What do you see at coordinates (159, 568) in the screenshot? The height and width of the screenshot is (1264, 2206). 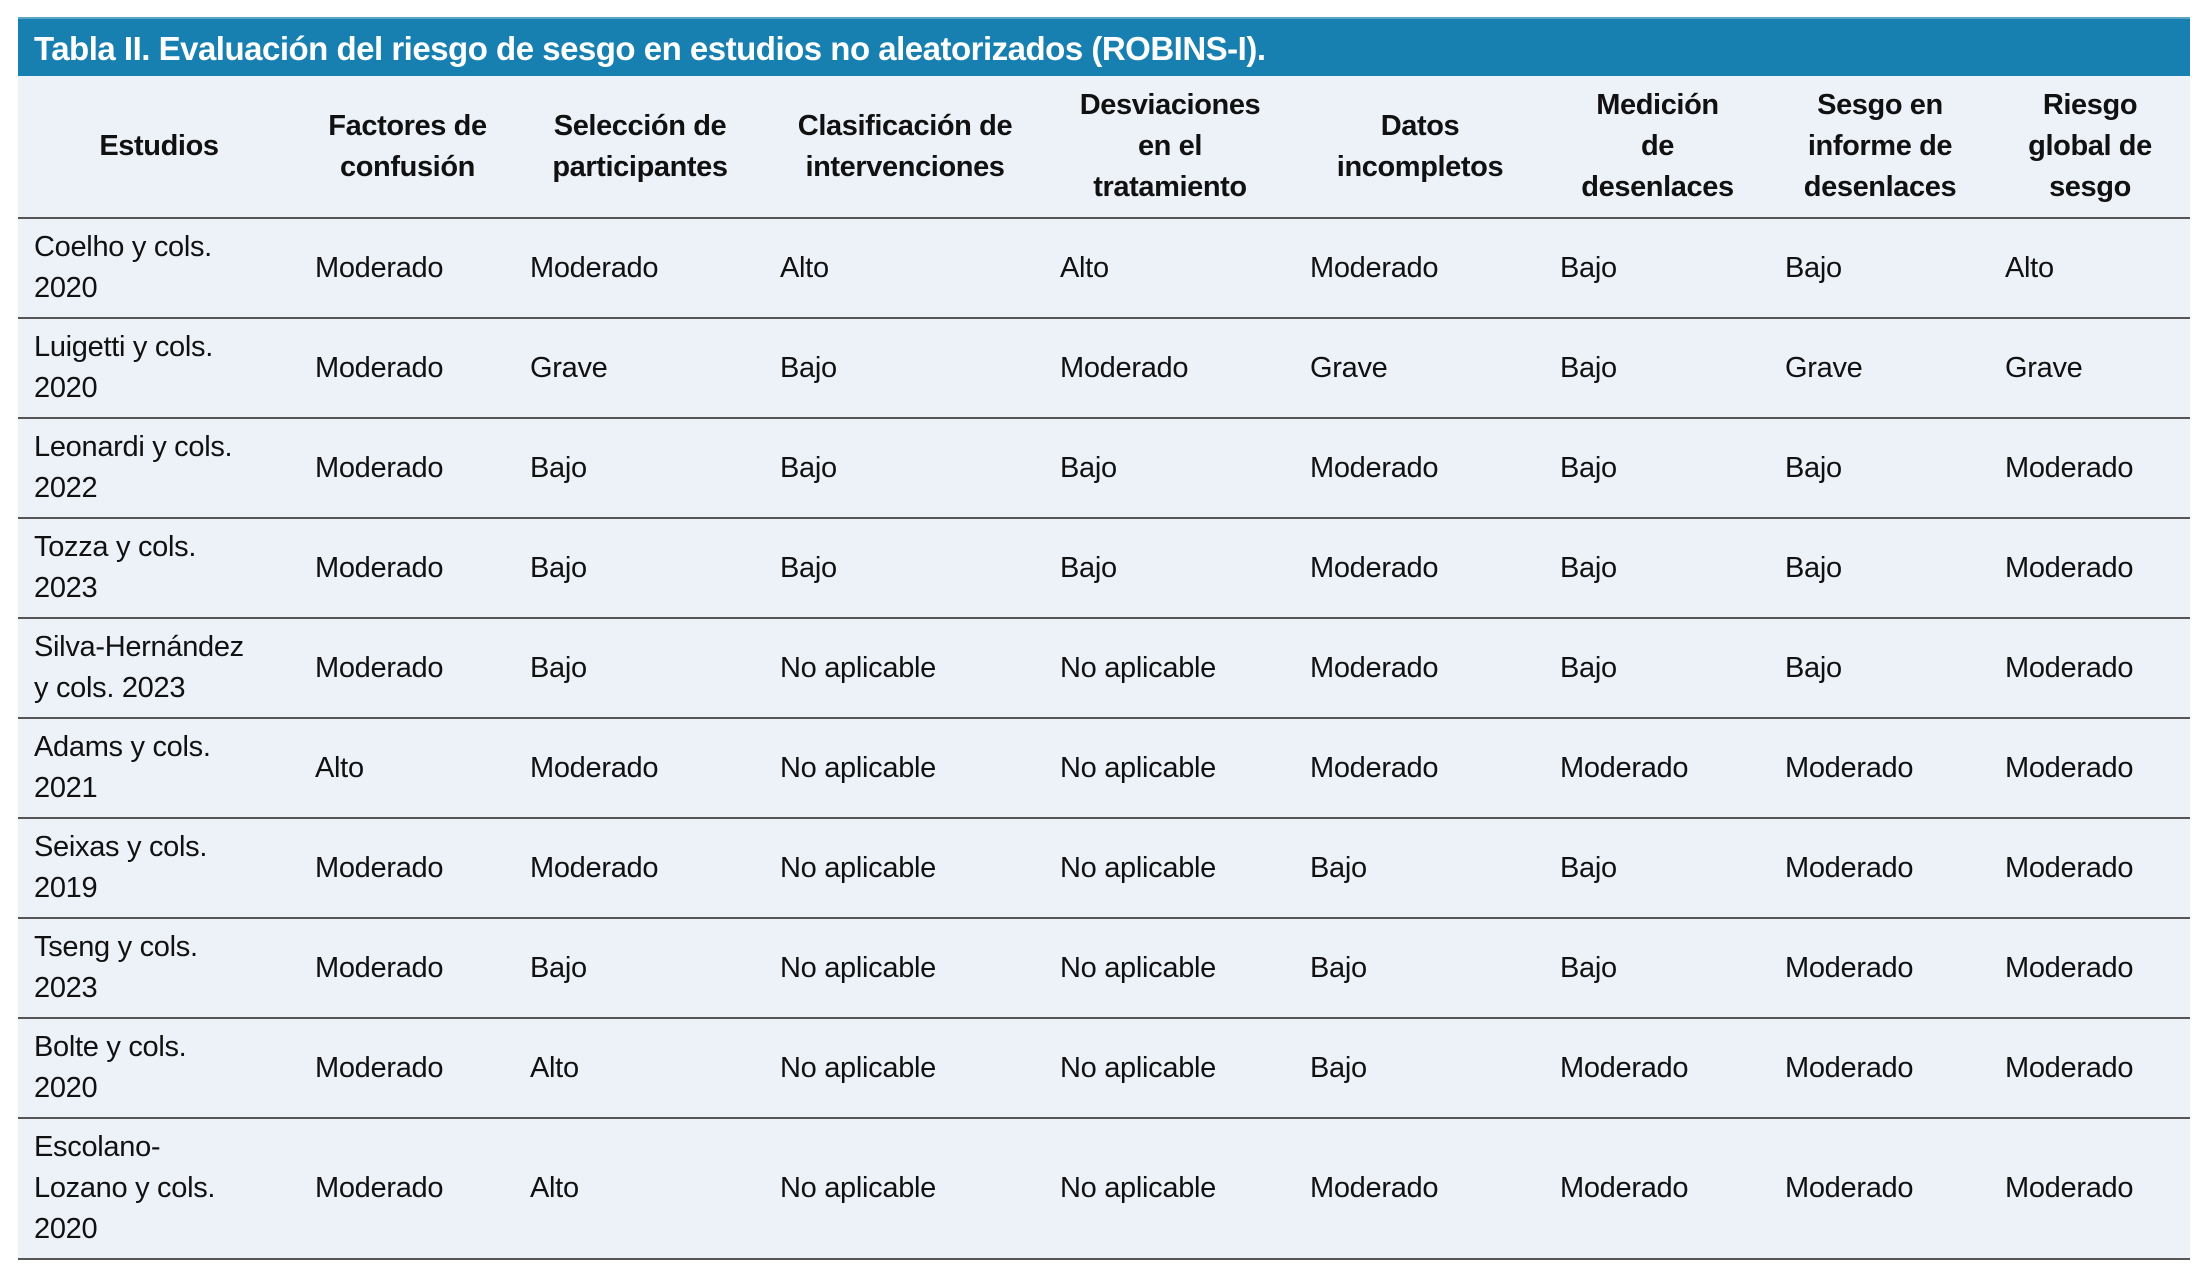 I see `study-name-cell: Tozza y cols. 2023` at bounding box center [159, 568].